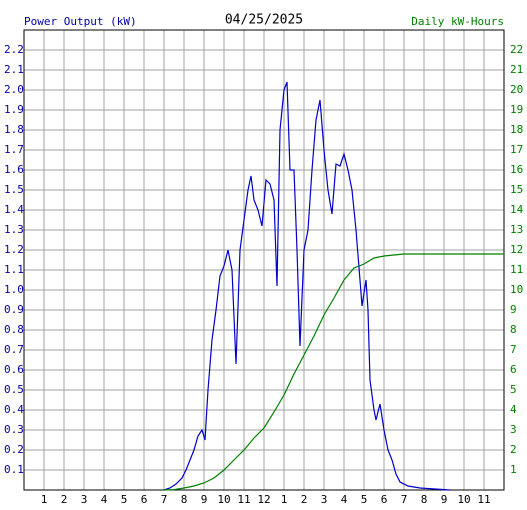 This screenshot has width=527, height=510. What do you see at coordinates (516, 69) in the screenshot?
I see `y2-tick-label: 21` at bounding box center [516, 69].